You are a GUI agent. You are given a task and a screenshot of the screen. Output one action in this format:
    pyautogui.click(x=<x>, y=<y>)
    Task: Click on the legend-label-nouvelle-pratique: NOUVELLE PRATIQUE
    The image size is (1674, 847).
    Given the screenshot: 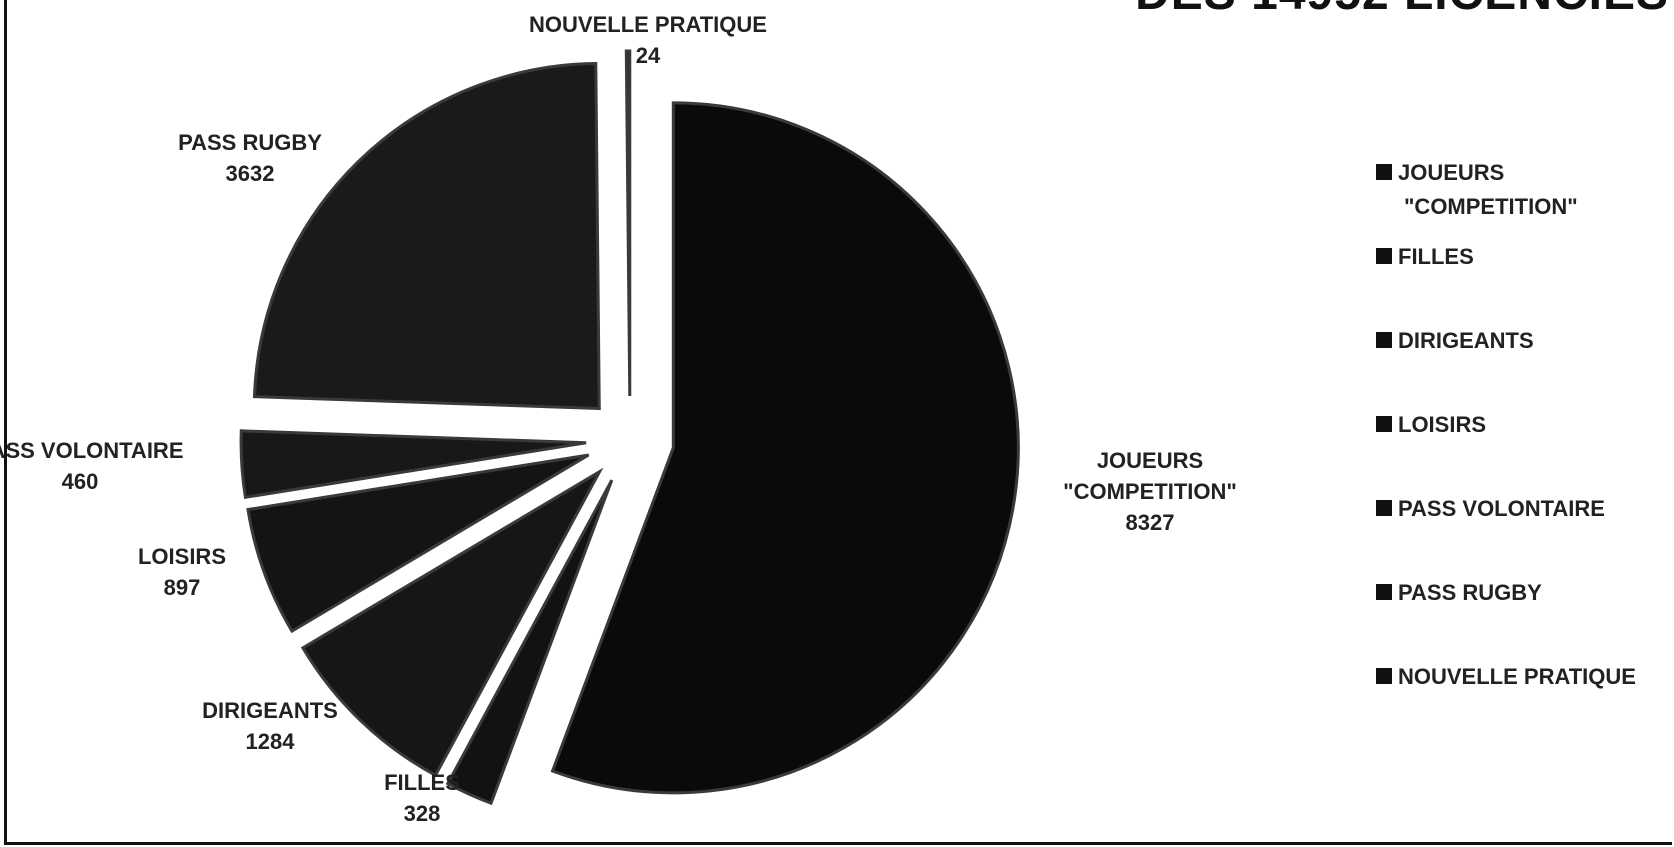 What is the action you would take?
    pyautogui.click(x=1517, y=676)
    